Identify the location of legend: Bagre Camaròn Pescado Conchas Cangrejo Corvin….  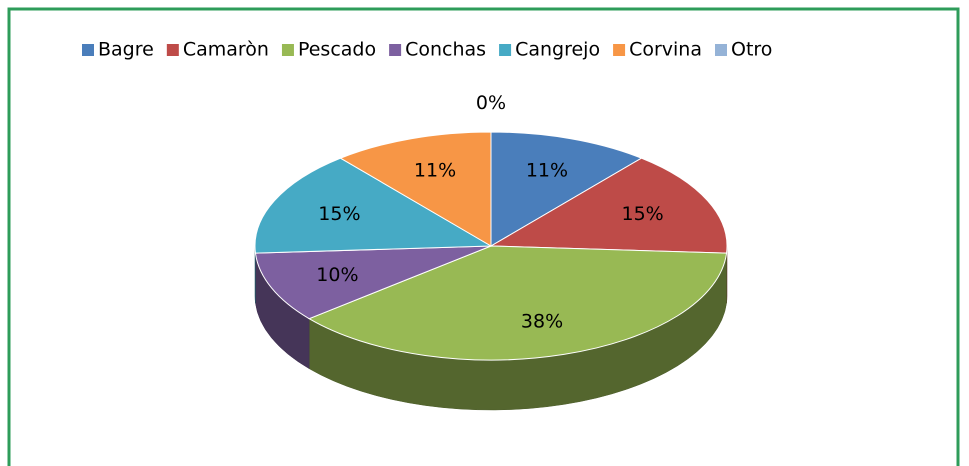
(427, 50).